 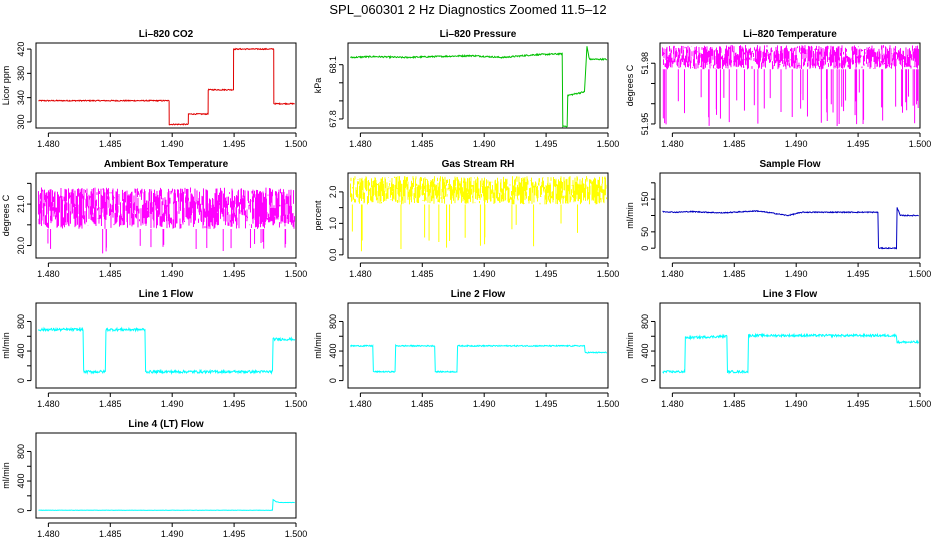 I want to click on y-tick-label: 21.0, so click(x=21, y=204).